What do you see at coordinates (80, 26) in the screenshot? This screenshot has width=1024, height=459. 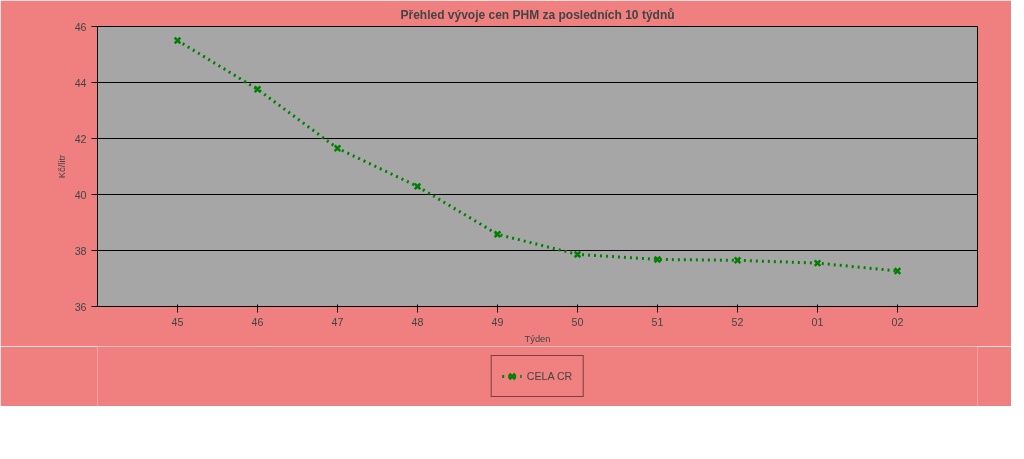 I see `y-tick-label: 46` at bounding box center [80, 26].